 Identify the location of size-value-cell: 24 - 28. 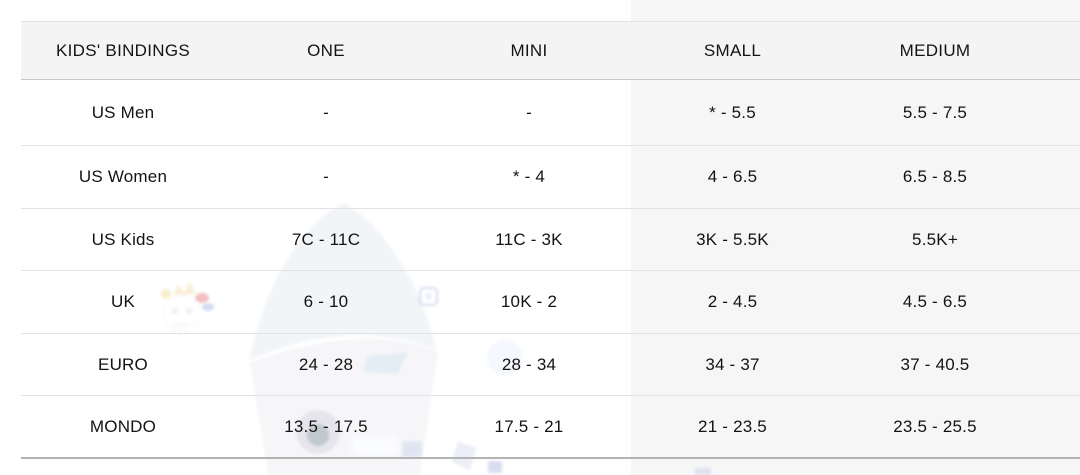
(326, 364).